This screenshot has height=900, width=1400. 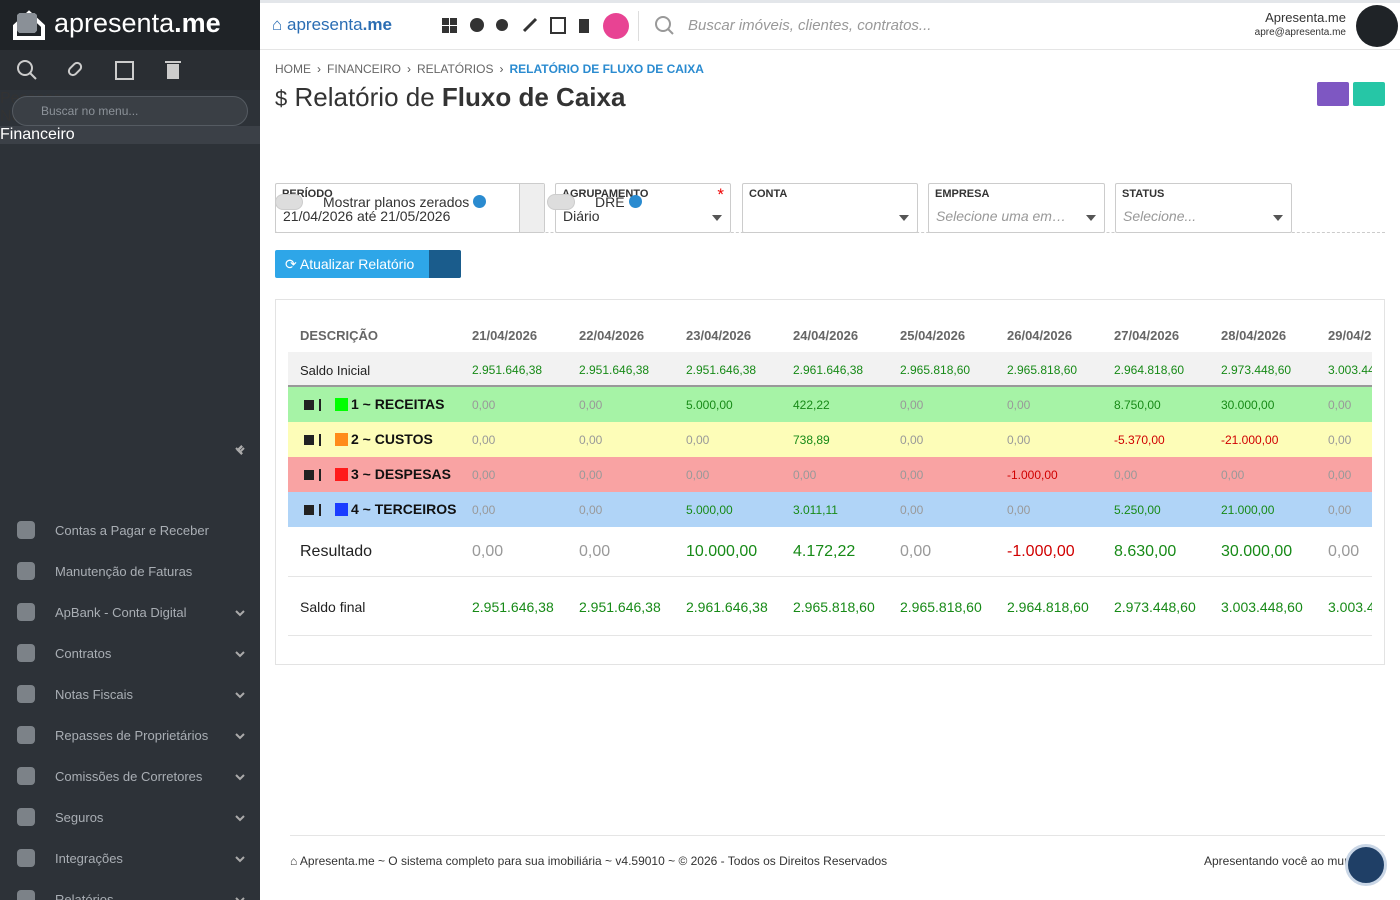 I want to click on title-prefix: Relatório de, so click(x=364, y=97).